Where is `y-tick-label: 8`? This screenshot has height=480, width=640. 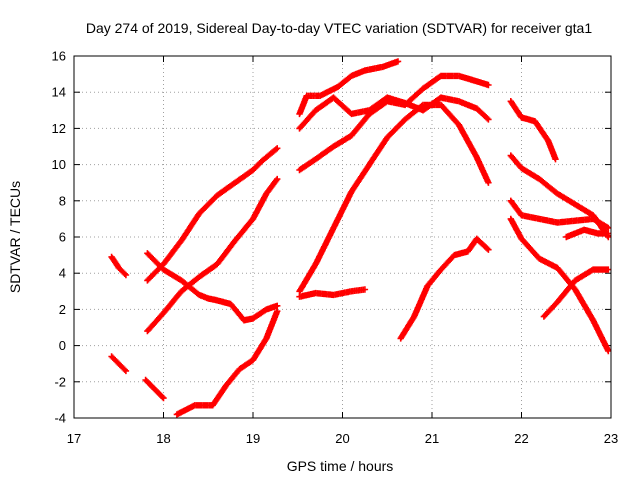 y-tick-label: 8 is located at coordinates (62, 200).